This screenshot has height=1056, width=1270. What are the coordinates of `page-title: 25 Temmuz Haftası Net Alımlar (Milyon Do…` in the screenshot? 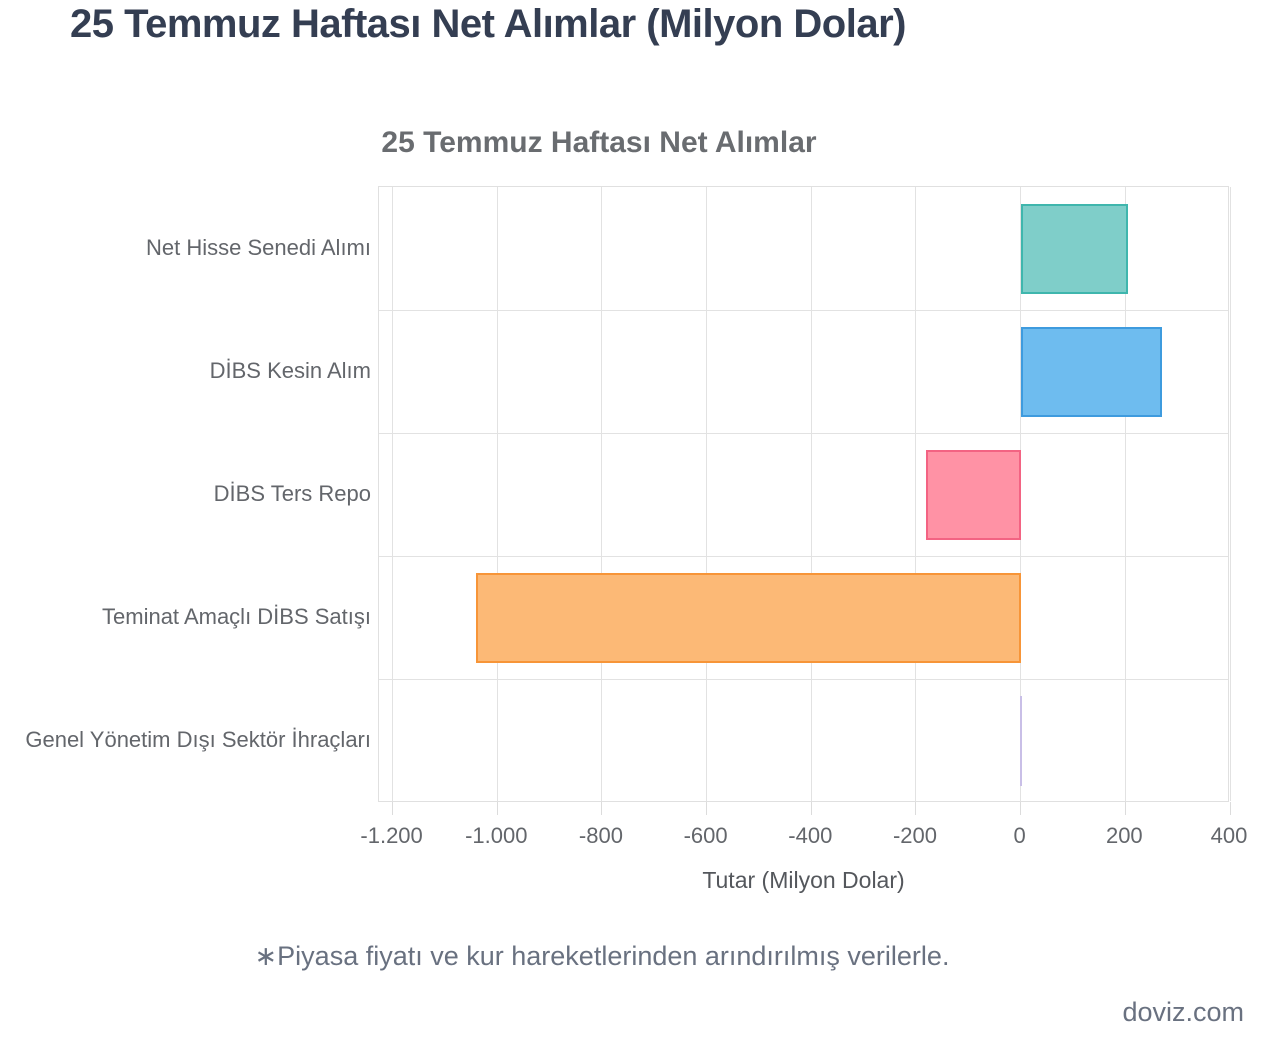 It's located at (488, 24).